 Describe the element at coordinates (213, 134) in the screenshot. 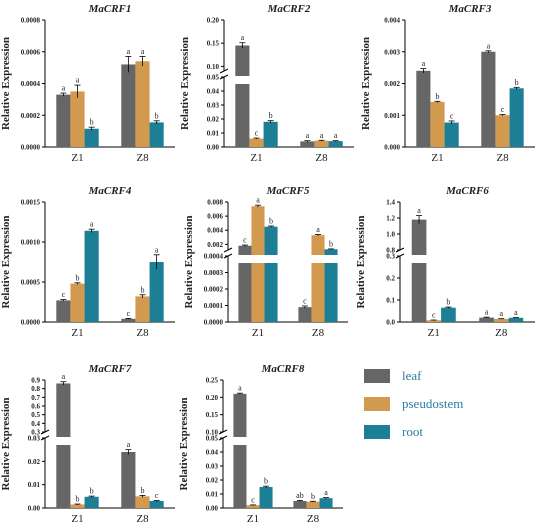

I see `y-tick-label: 0.01` at that location.